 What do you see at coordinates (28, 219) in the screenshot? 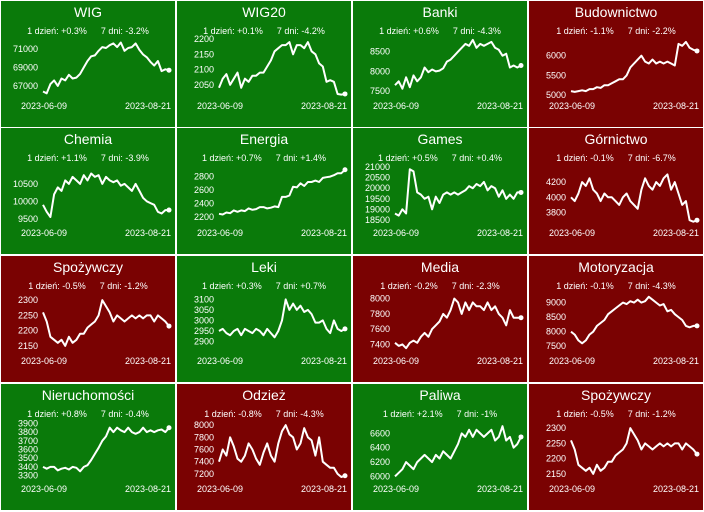
I see `y-tick-label: 9500` at bounding box center [28, 219].